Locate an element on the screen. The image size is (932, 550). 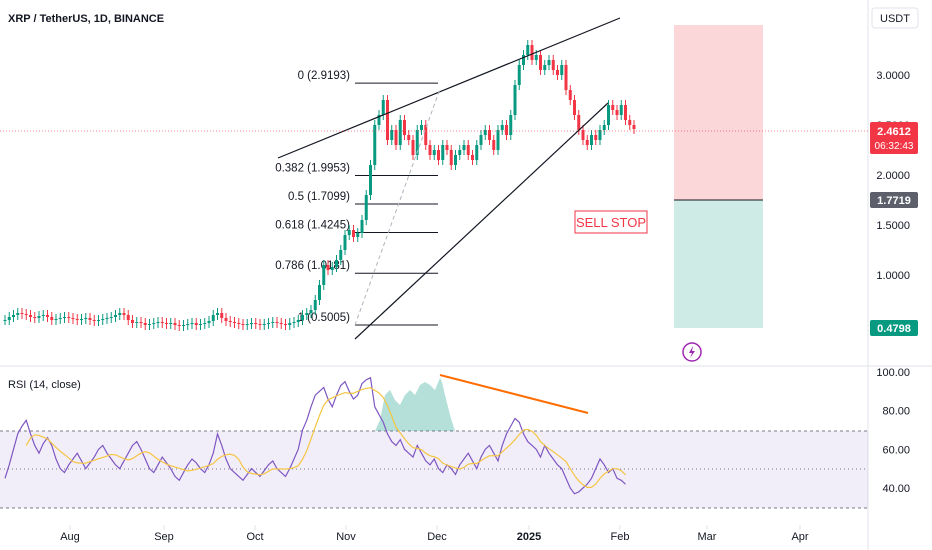
sell-stop-annotation: SELL STOP is located at coordinates (611, 222).